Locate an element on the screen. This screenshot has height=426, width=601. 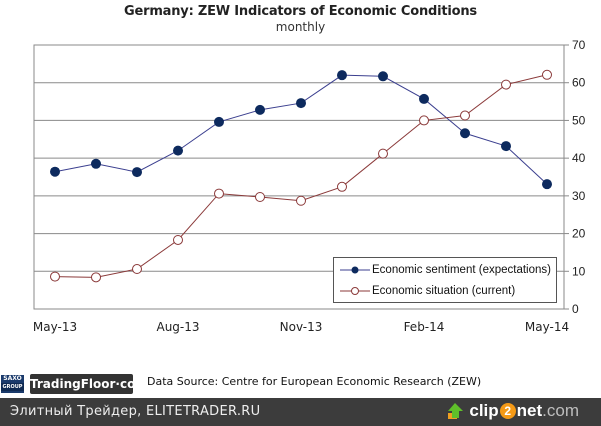
legend-label-situation: Economic situation (current) is located at coordinates (444, 291).